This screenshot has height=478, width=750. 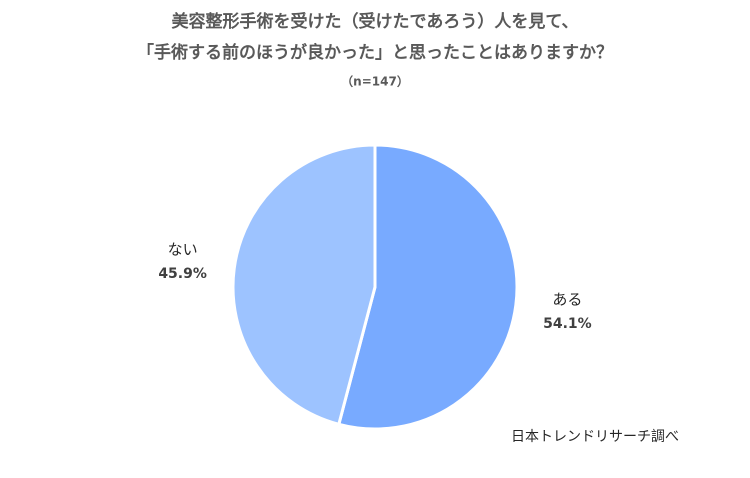 What do you see at coordinates (595, 437) in the screenshot?
I see `source-note: 日本トレンドリサーチ調べ` at bounding box center [595, 437].